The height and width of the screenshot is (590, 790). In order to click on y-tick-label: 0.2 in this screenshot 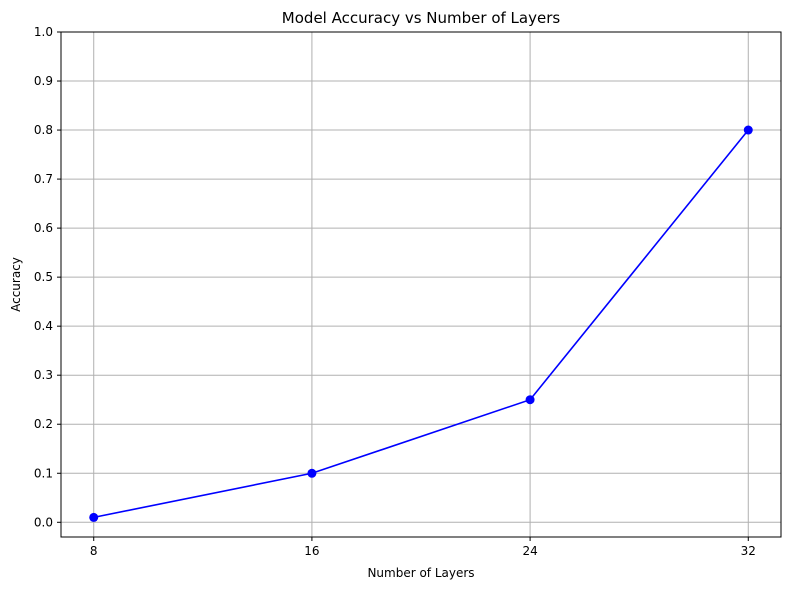, I will do `click(43, 424)`.